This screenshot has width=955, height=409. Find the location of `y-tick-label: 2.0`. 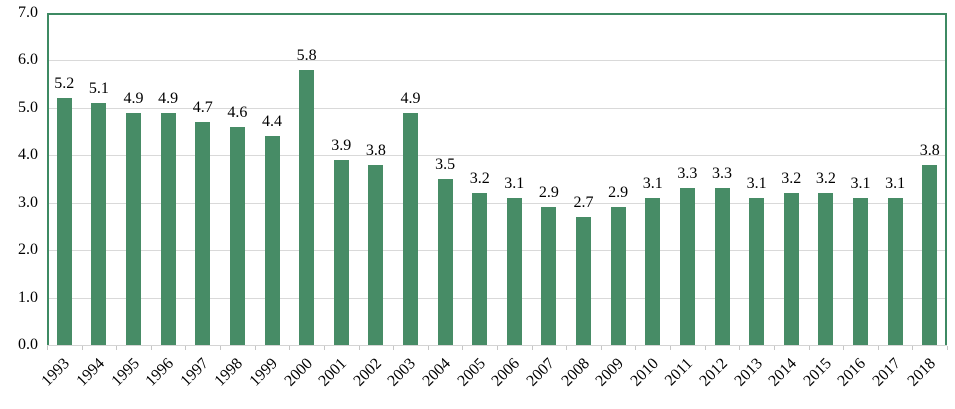

y-tick-label: 2.0 is located at coordinates (28, 250).